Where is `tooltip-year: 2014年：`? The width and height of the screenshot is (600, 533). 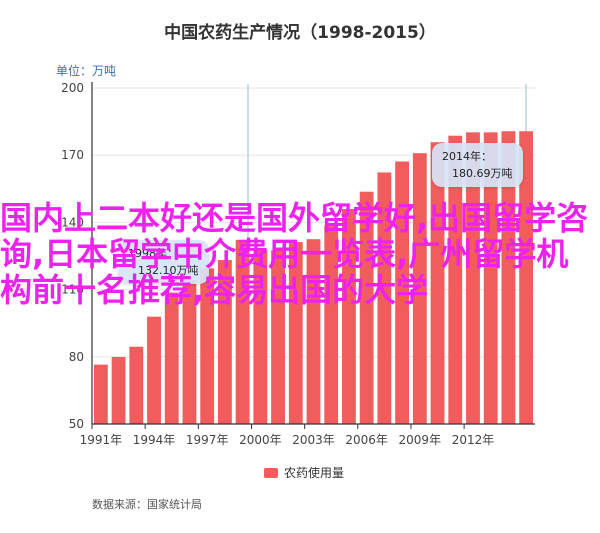
tooltip-year: 2014年： is located at coordinates (467, 156).